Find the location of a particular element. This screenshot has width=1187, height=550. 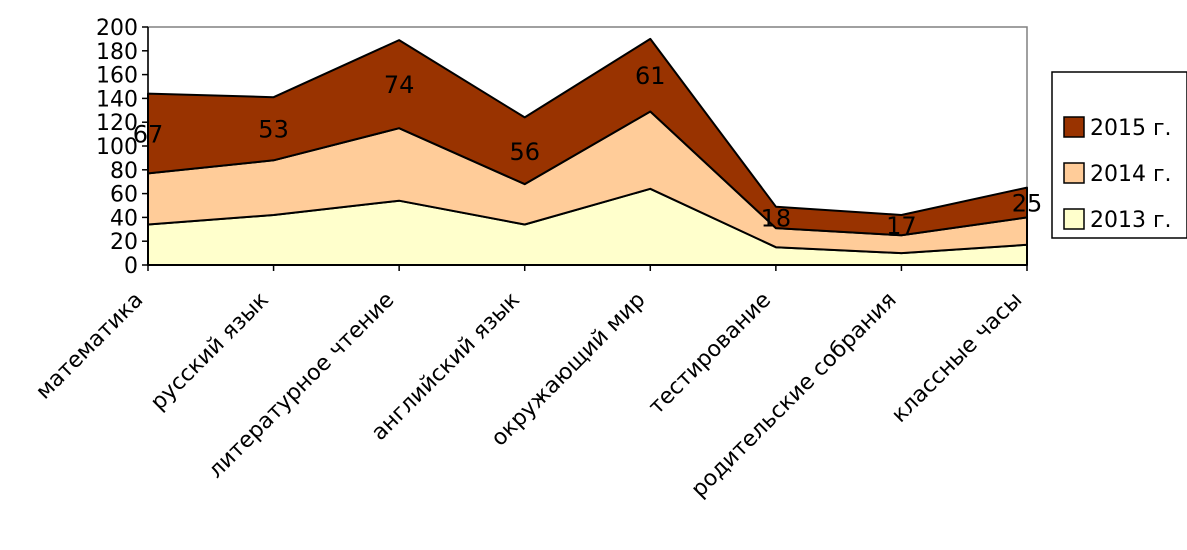

y-tick-label: 0 is located at coordinates (131, 266).